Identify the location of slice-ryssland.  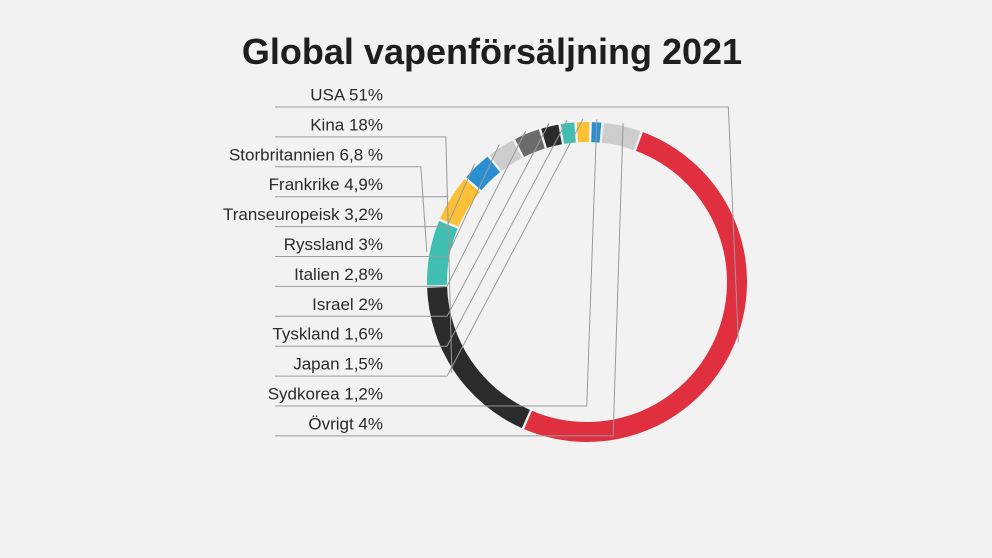
(506, 155).